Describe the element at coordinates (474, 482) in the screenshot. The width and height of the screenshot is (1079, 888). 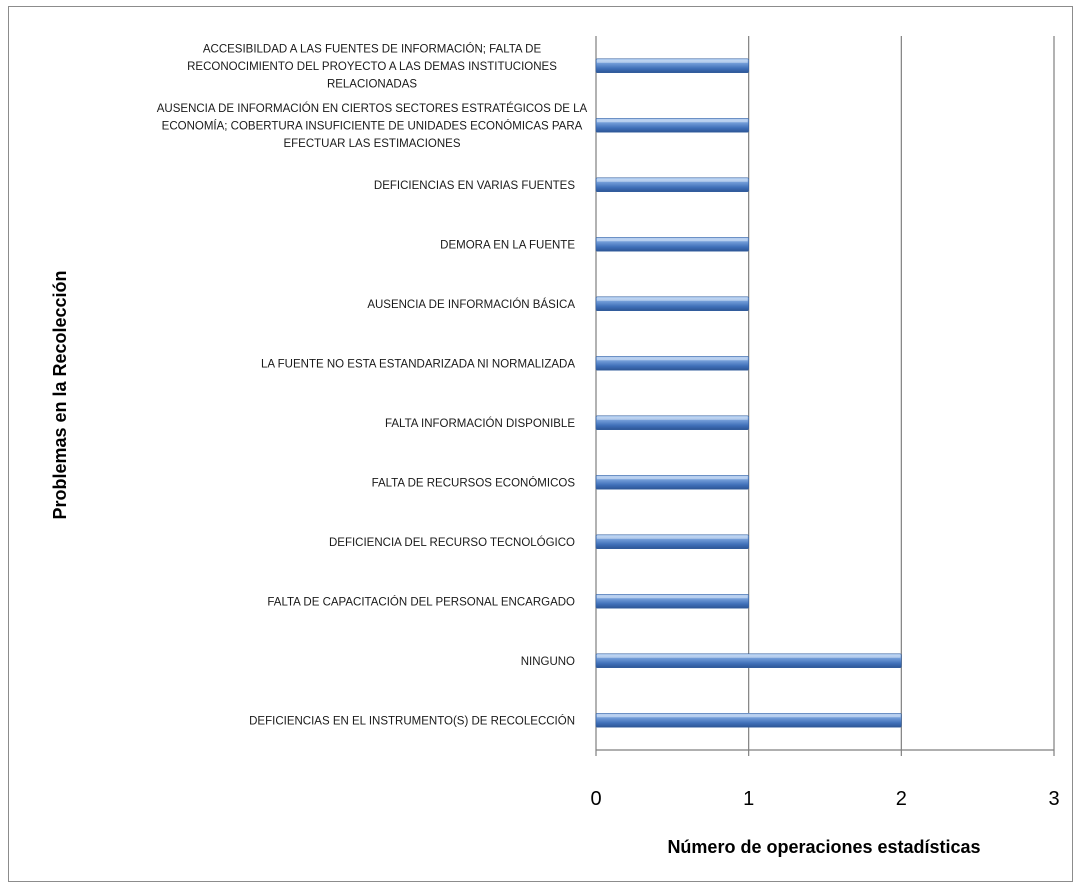
I see `y-category-label: FALTA DE RECURSOS ECONÓMICOS` at that location.